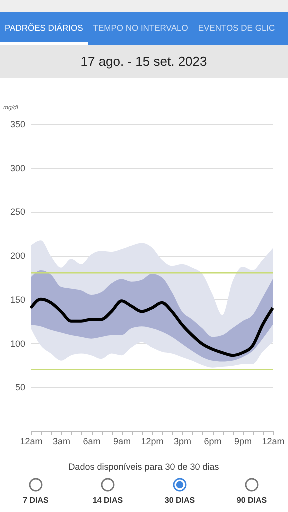 The width and height of the screenshot is (288, 512). Describe the element at coordinates (144, 61) in the screenshot. I see `chart-title: 17 ago. - 15 set. 2023` at that location.